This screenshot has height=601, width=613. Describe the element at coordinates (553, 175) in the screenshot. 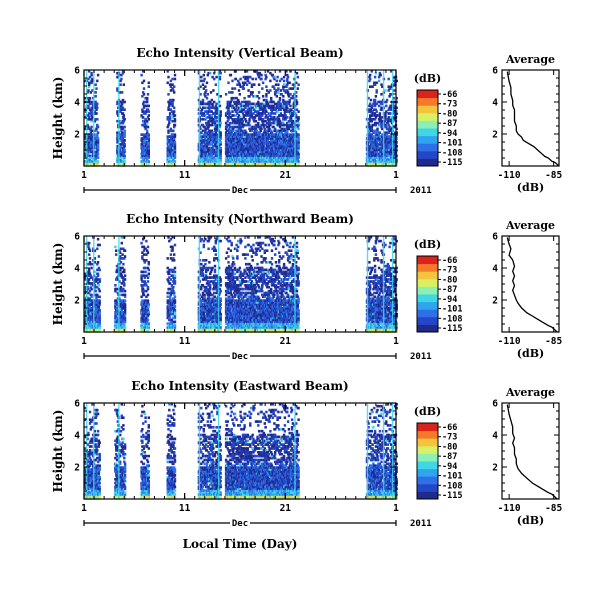

I see `avg-x-tick-label: -85` at that location.